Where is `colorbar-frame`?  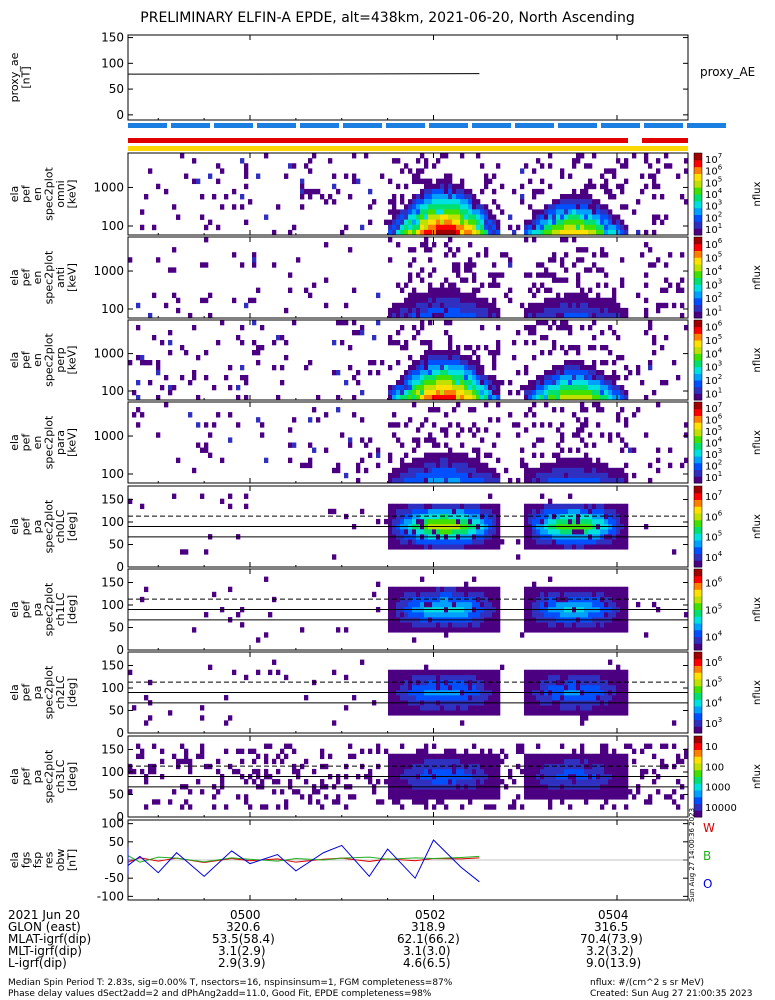
colorbar-frame is located at coordinates (698, 692).